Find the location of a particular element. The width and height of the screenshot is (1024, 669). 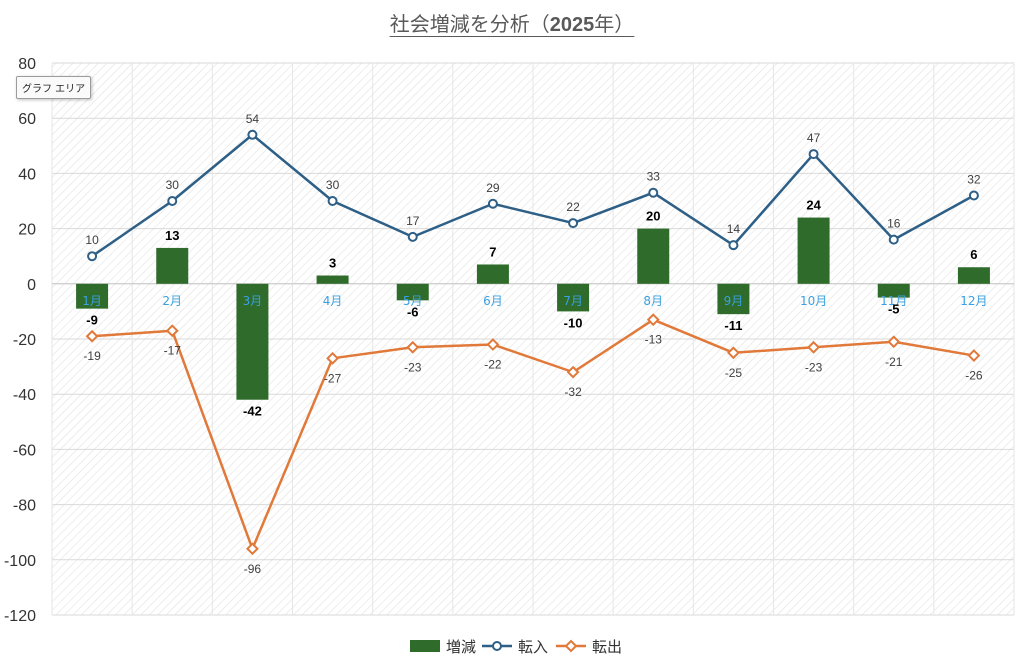

inflow-label: 29 is located at coordinates (493, 188).